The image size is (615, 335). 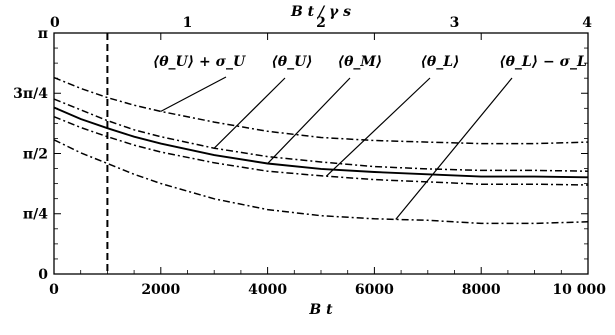 What do you see at coordinates (543, 62) in the screenshot?
I see `annotation-label: ⟨θ_L⟩ − σ_L` at bounding box center [543, 62].